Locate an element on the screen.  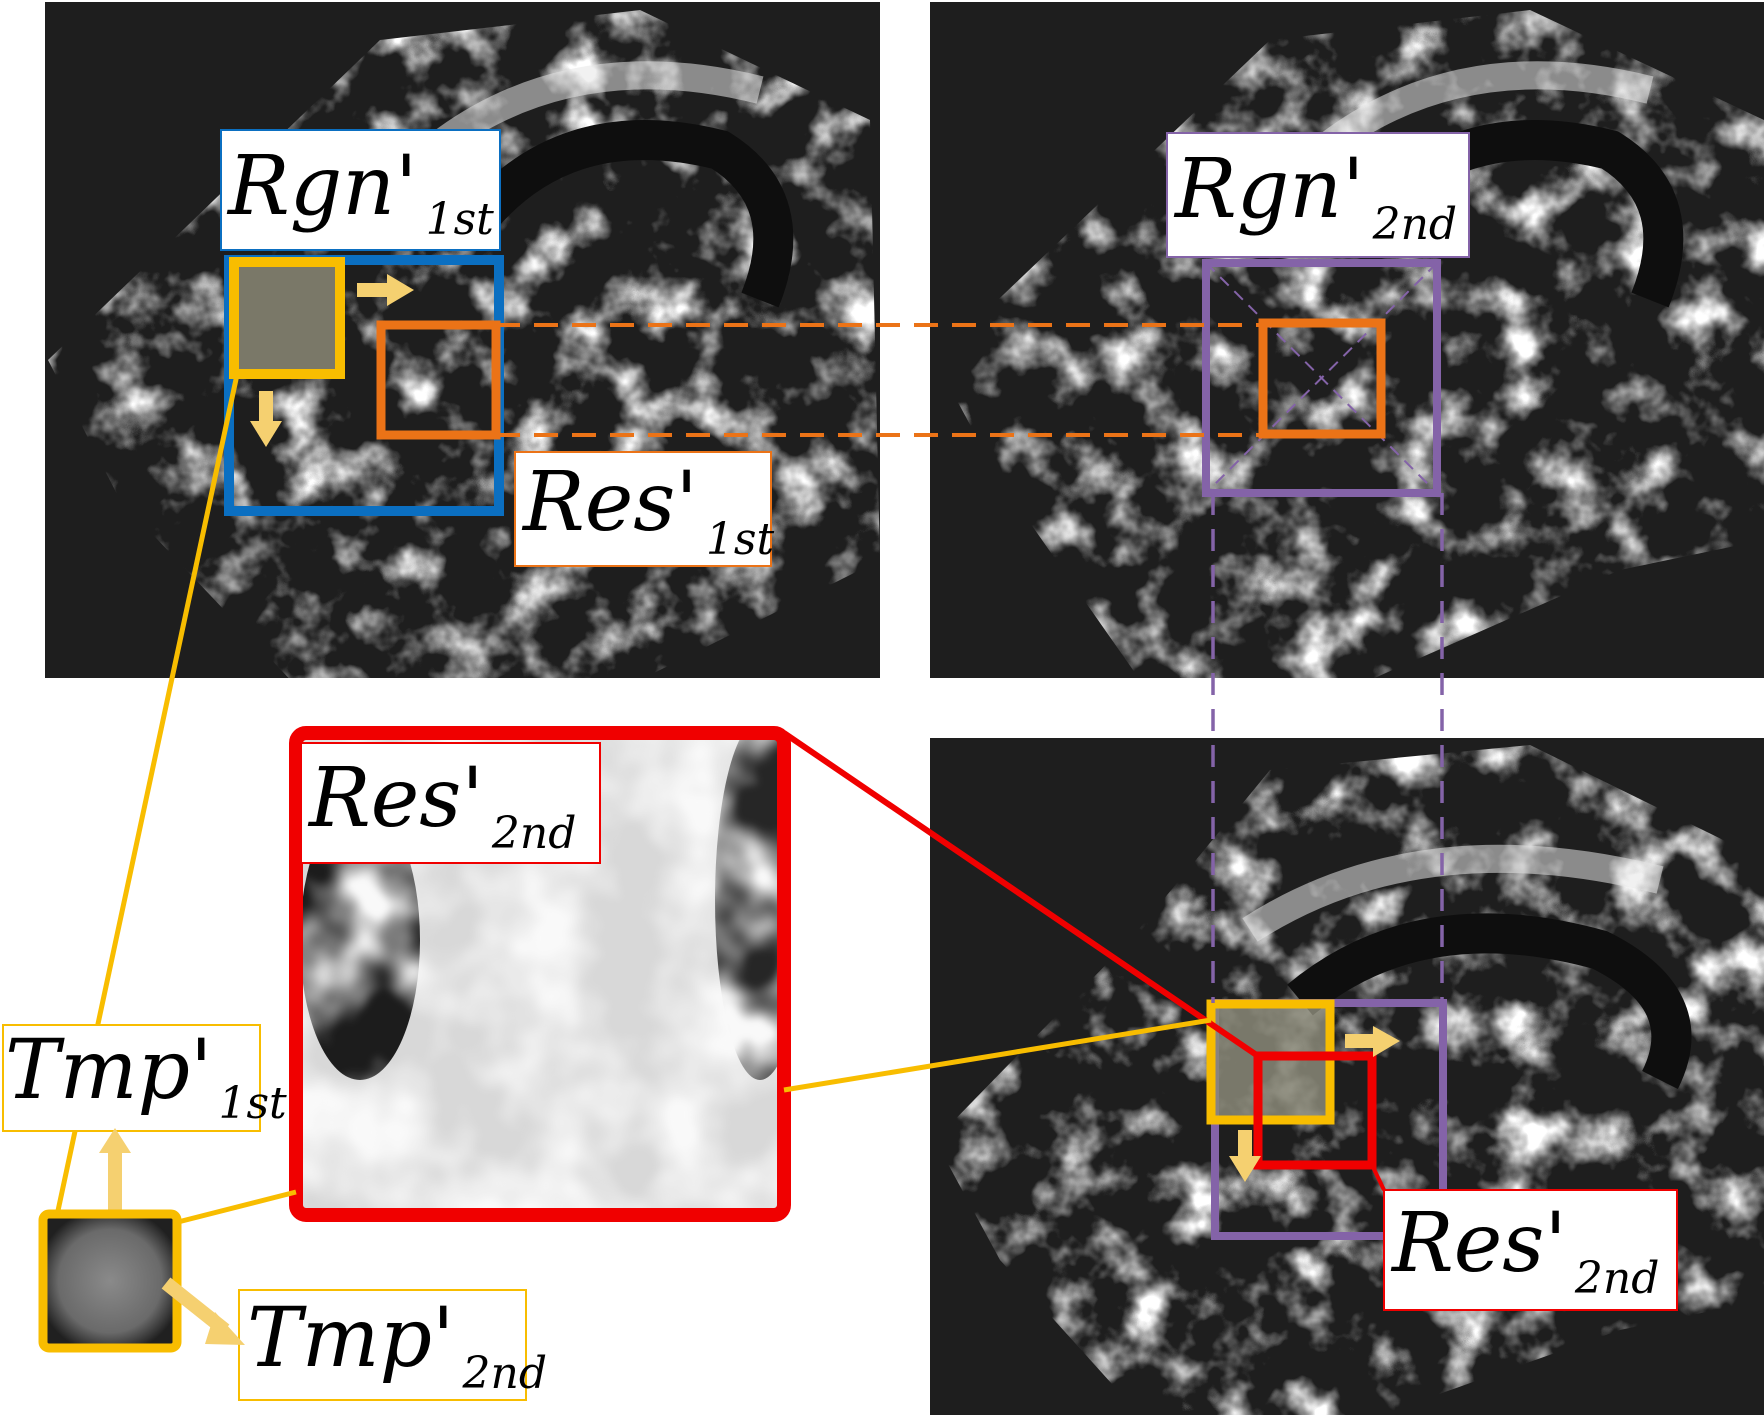
template-1st-patch is located at coordinates (287, 318).